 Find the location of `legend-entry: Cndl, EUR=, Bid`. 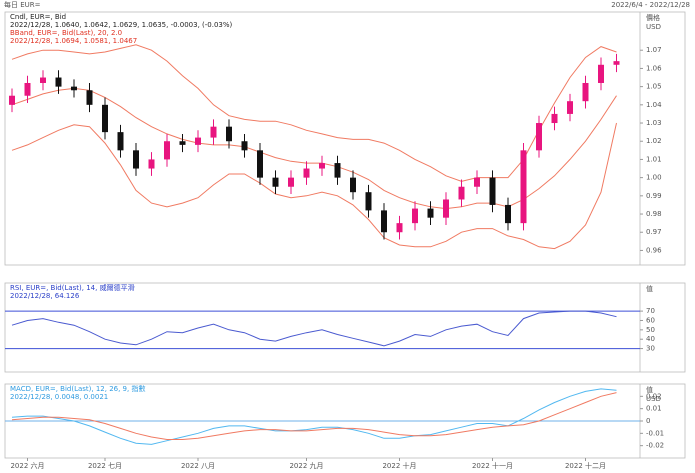

legend-entry: Cndl, EUR=, Bid is located at coordinates (38, 17).